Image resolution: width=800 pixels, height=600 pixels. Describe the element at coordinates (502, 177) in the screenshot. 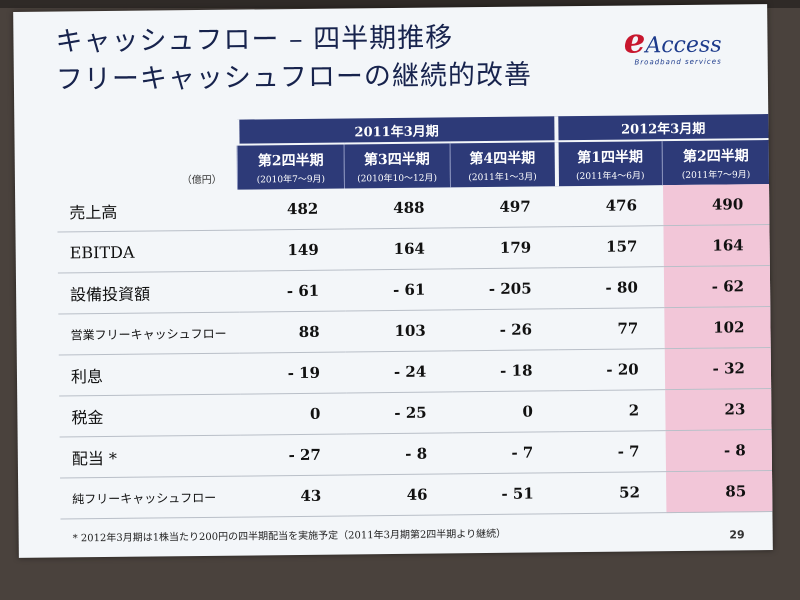

I see `quarter-period: (2011年1～3月)` at that location.